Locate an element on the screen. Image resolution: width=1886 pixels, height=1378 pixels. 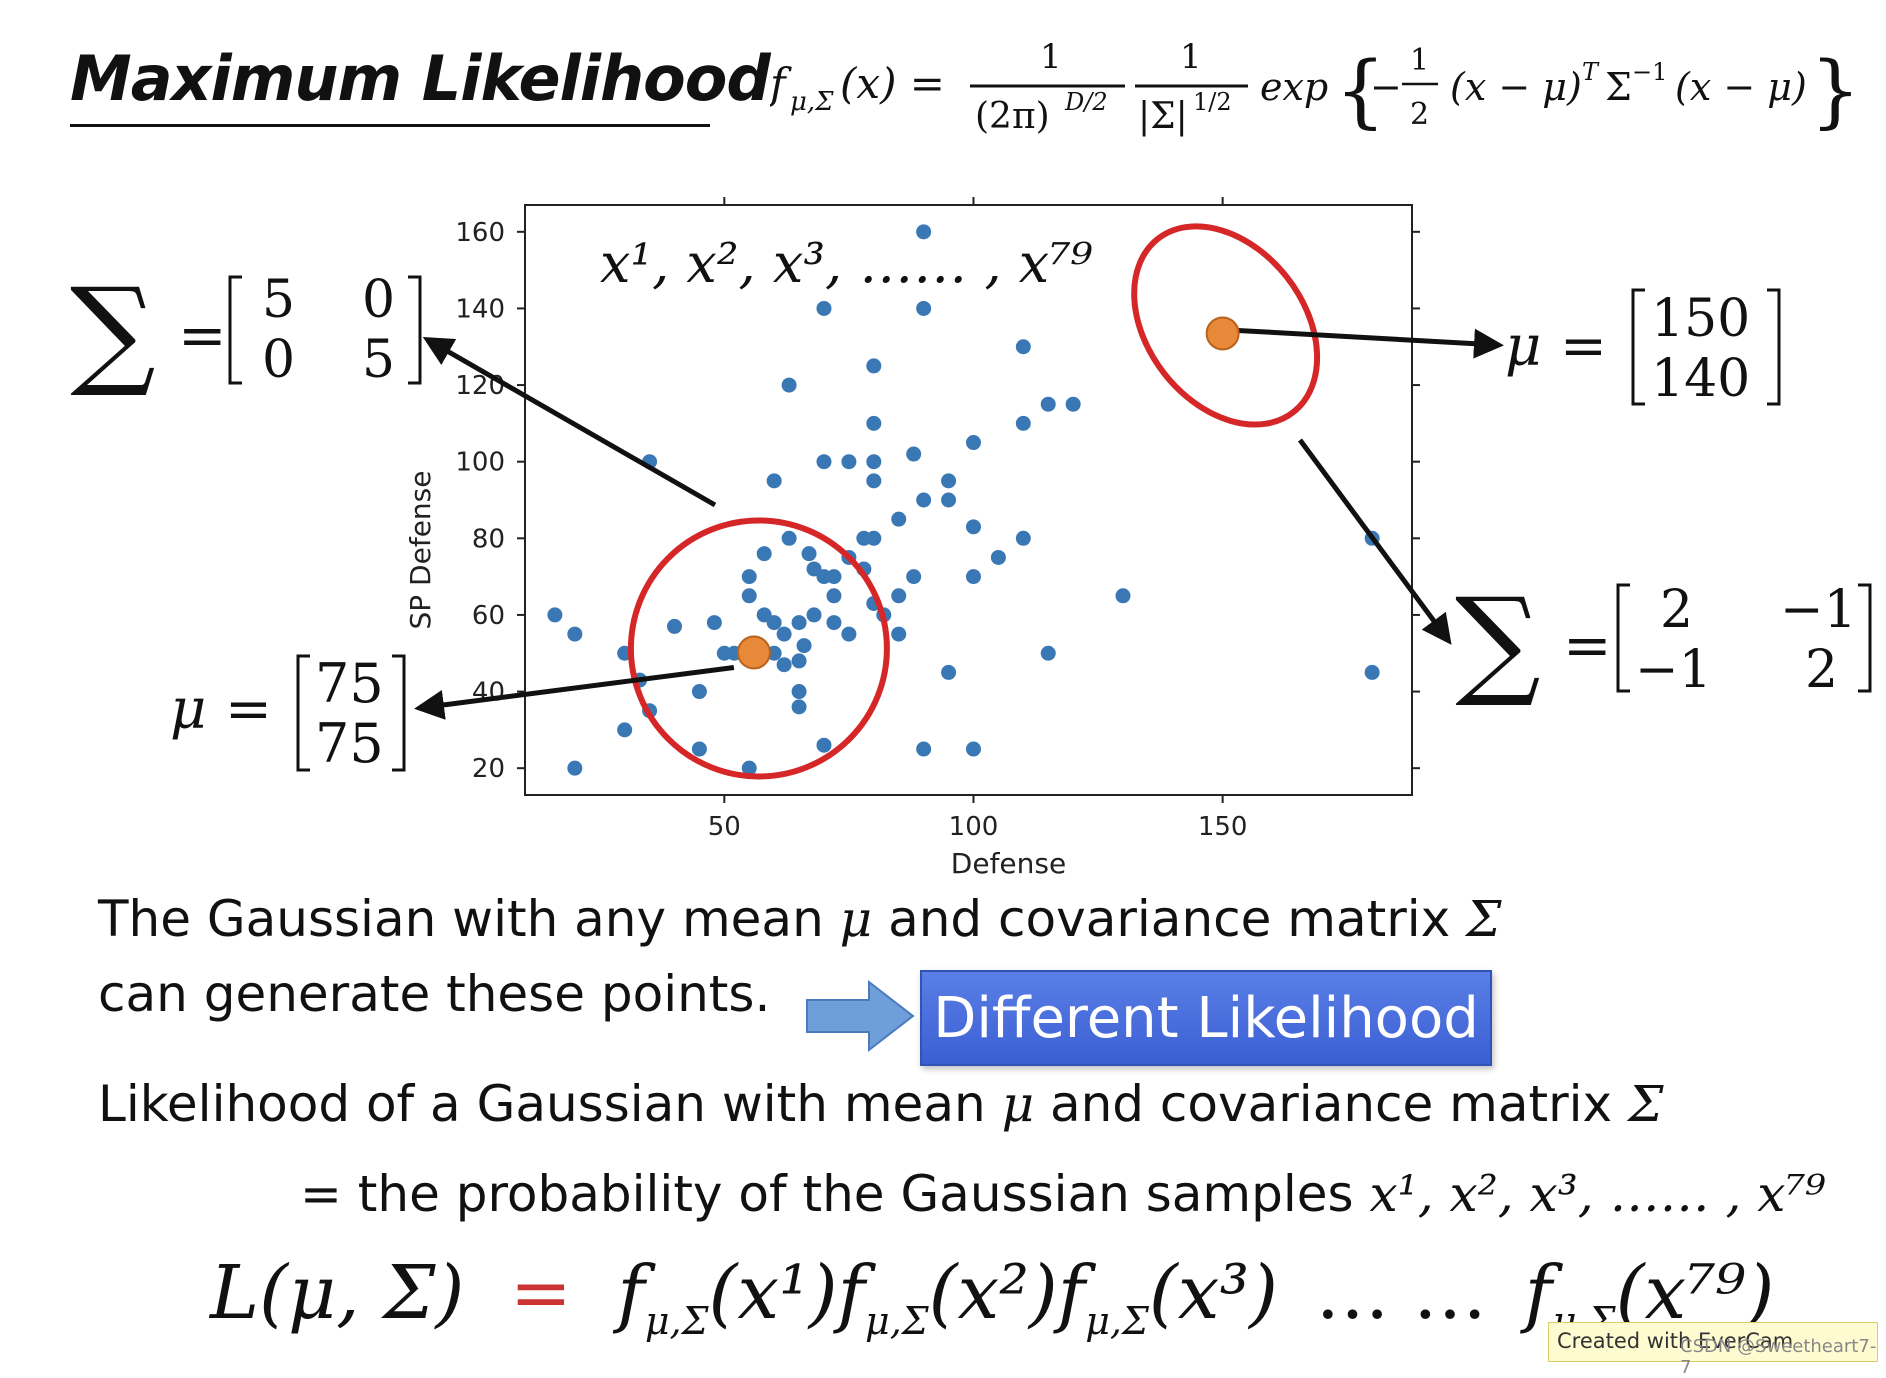
text1-b: and covariance matrix is located at coordinates (1169, 919).